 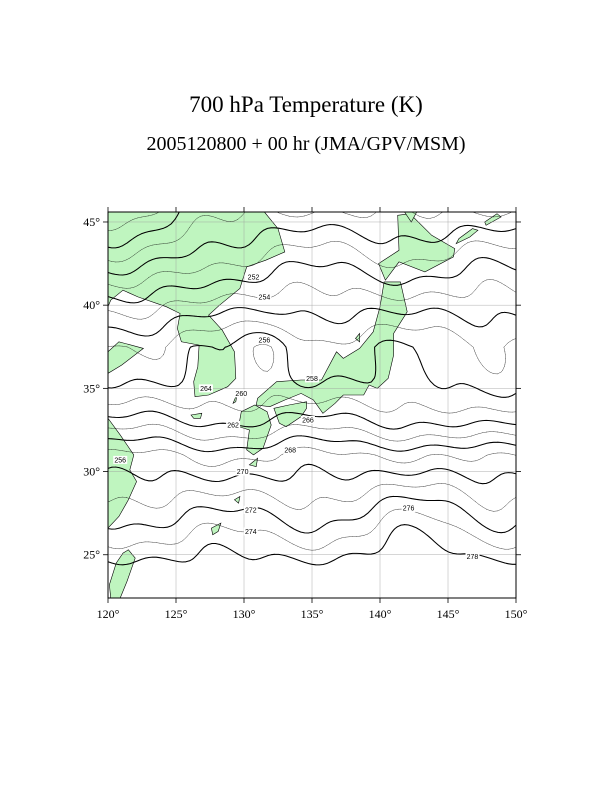 What do you see at coordinates (331, 347) in the screenshot?
I see `land-honshu` at bounding box center [331, 347].